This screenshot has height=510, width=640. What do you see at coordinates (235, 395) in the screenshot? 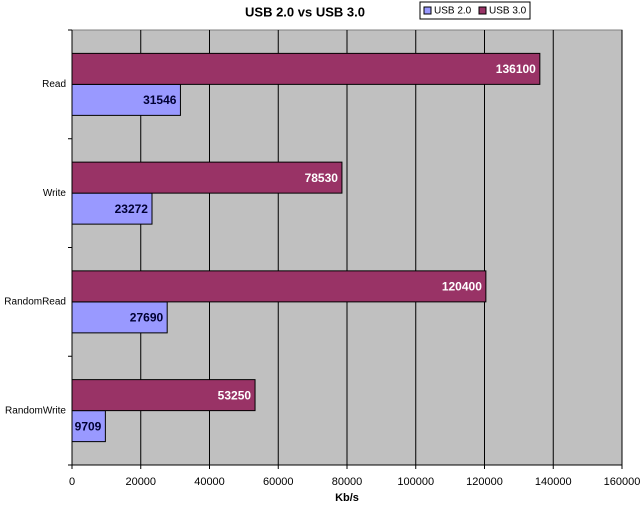
I see `value-label: 53250` at bounding box center [235, 395].